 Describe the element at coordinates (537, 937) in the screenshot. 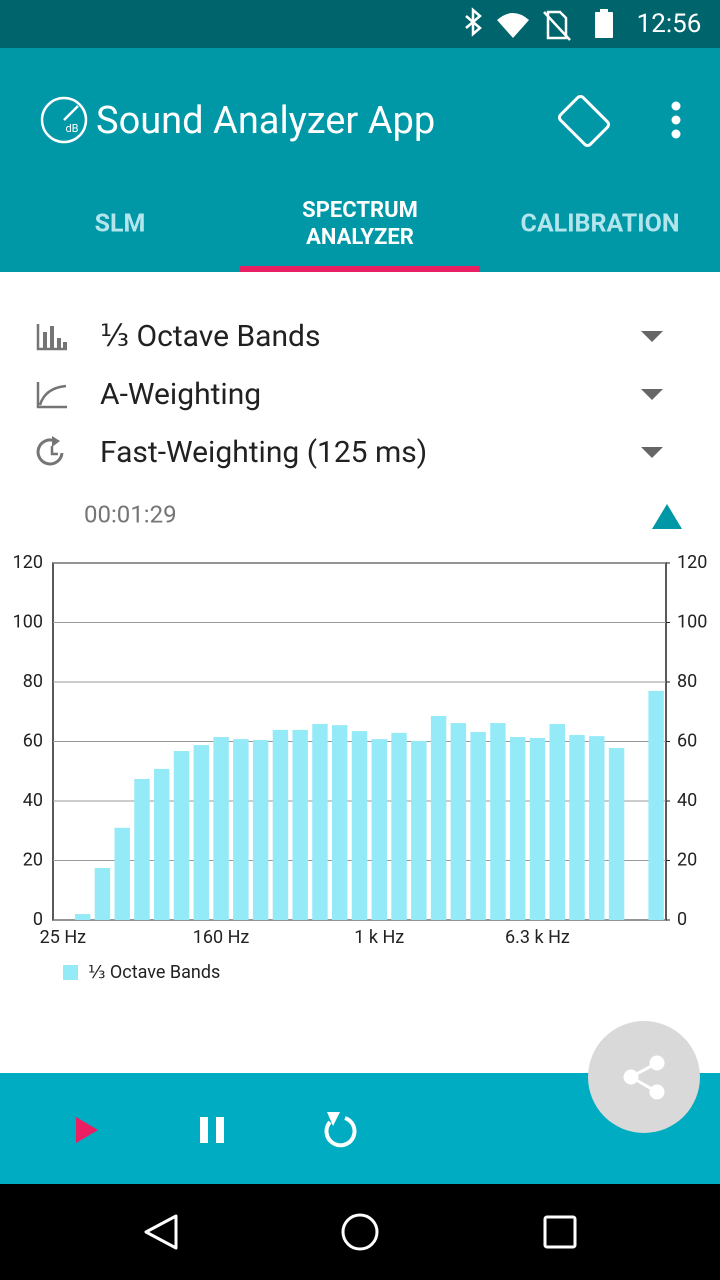

I see `x-tick-label: 6.3 k Hz` at that location.